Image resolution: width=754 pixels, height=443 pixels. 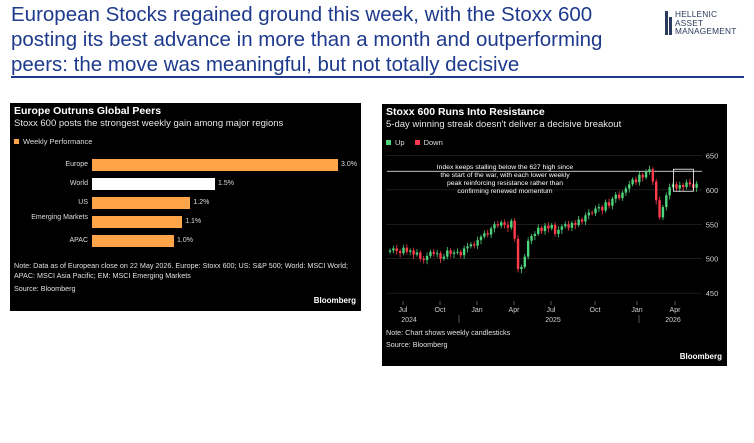 What do you see at coordinates (696, 14) in the screenshot?
I see `logo-line-1: HELLENIC` at bounding box center [696, 14].